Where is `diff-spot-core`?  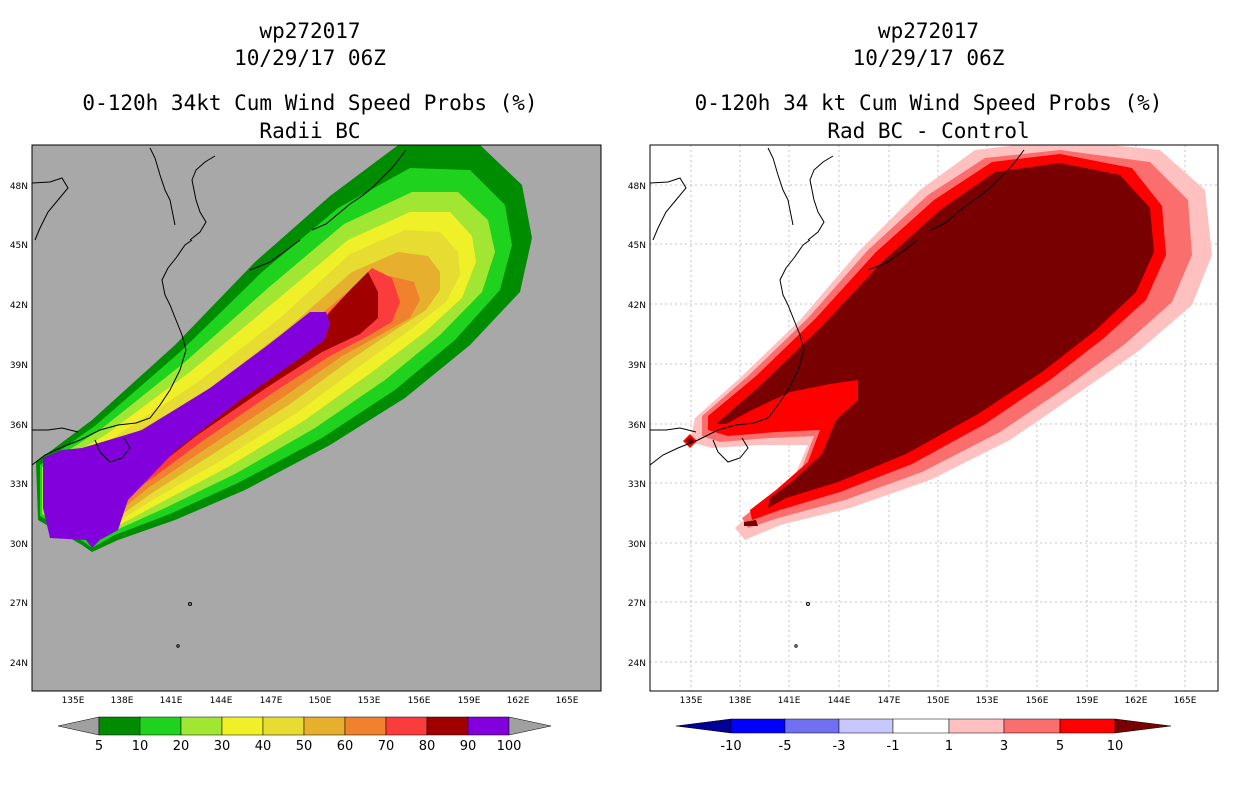
diff-spot-core is located at coordinates (690, 441).